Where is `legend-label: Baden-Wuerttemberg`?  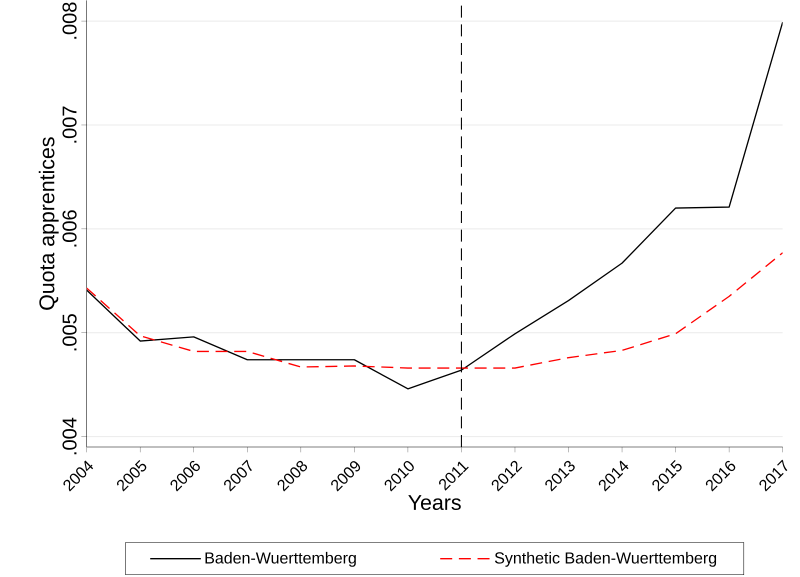 legend-label: Baden-Wuerttemberg is located at coordinates (281, 559).